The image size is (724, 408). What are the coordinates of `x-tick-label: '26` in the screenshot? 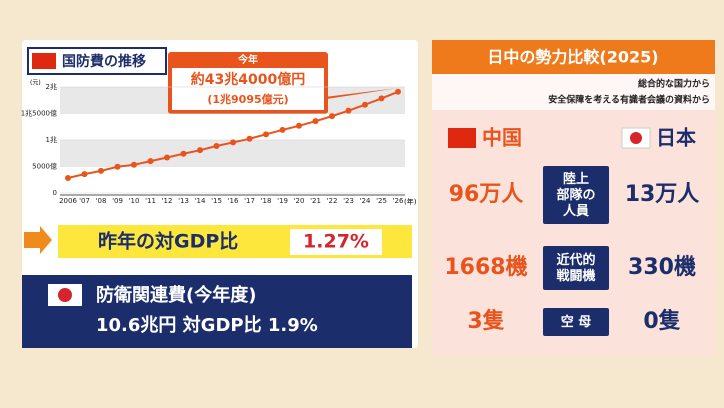 It's located at (398, 201).